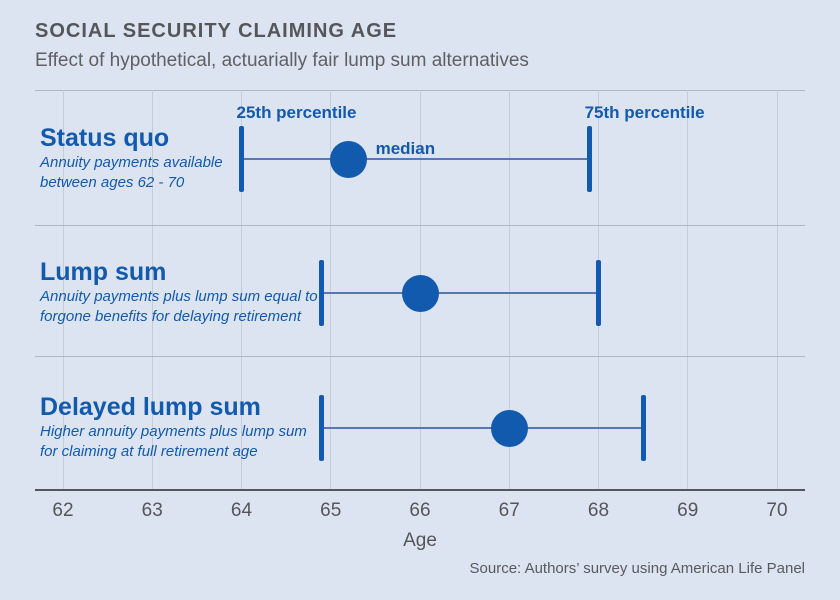  I want to click on percentile-75-label: 75th percentile, so click(644, 112).